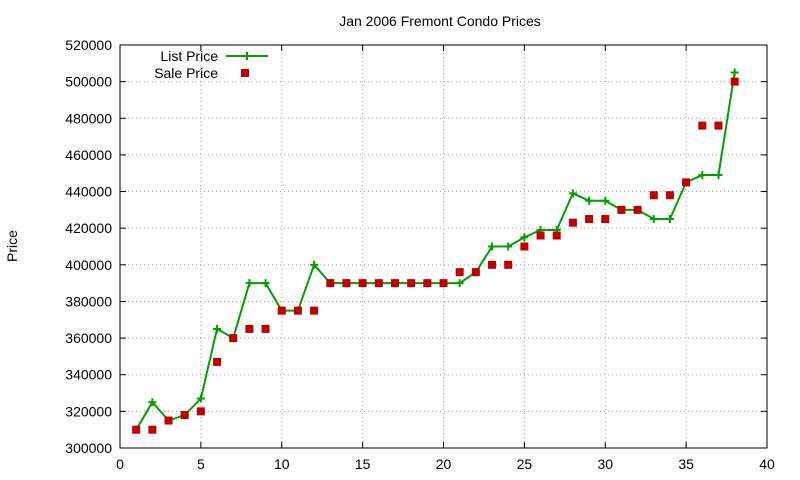 The width and height of the screenshot is (800, 480). I want to click on x-tick-label: 25, so click(525, 464).